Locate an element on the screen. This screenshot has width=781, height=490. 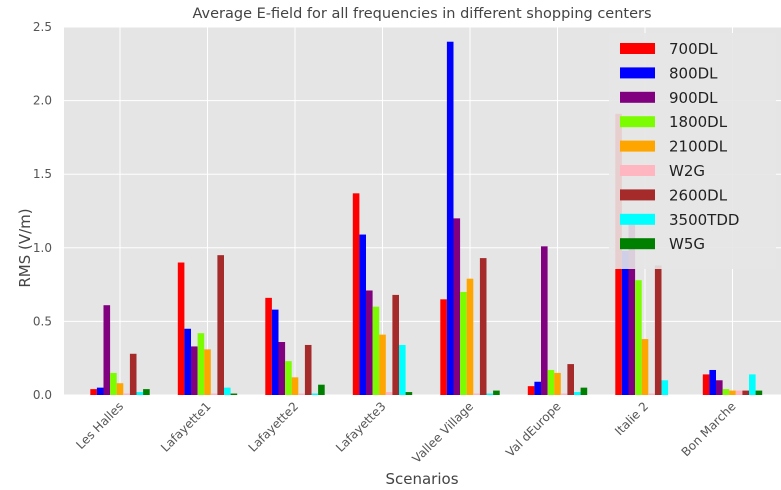
bar-2600DL-Lafayette2 is located at coordinates (308, 369).